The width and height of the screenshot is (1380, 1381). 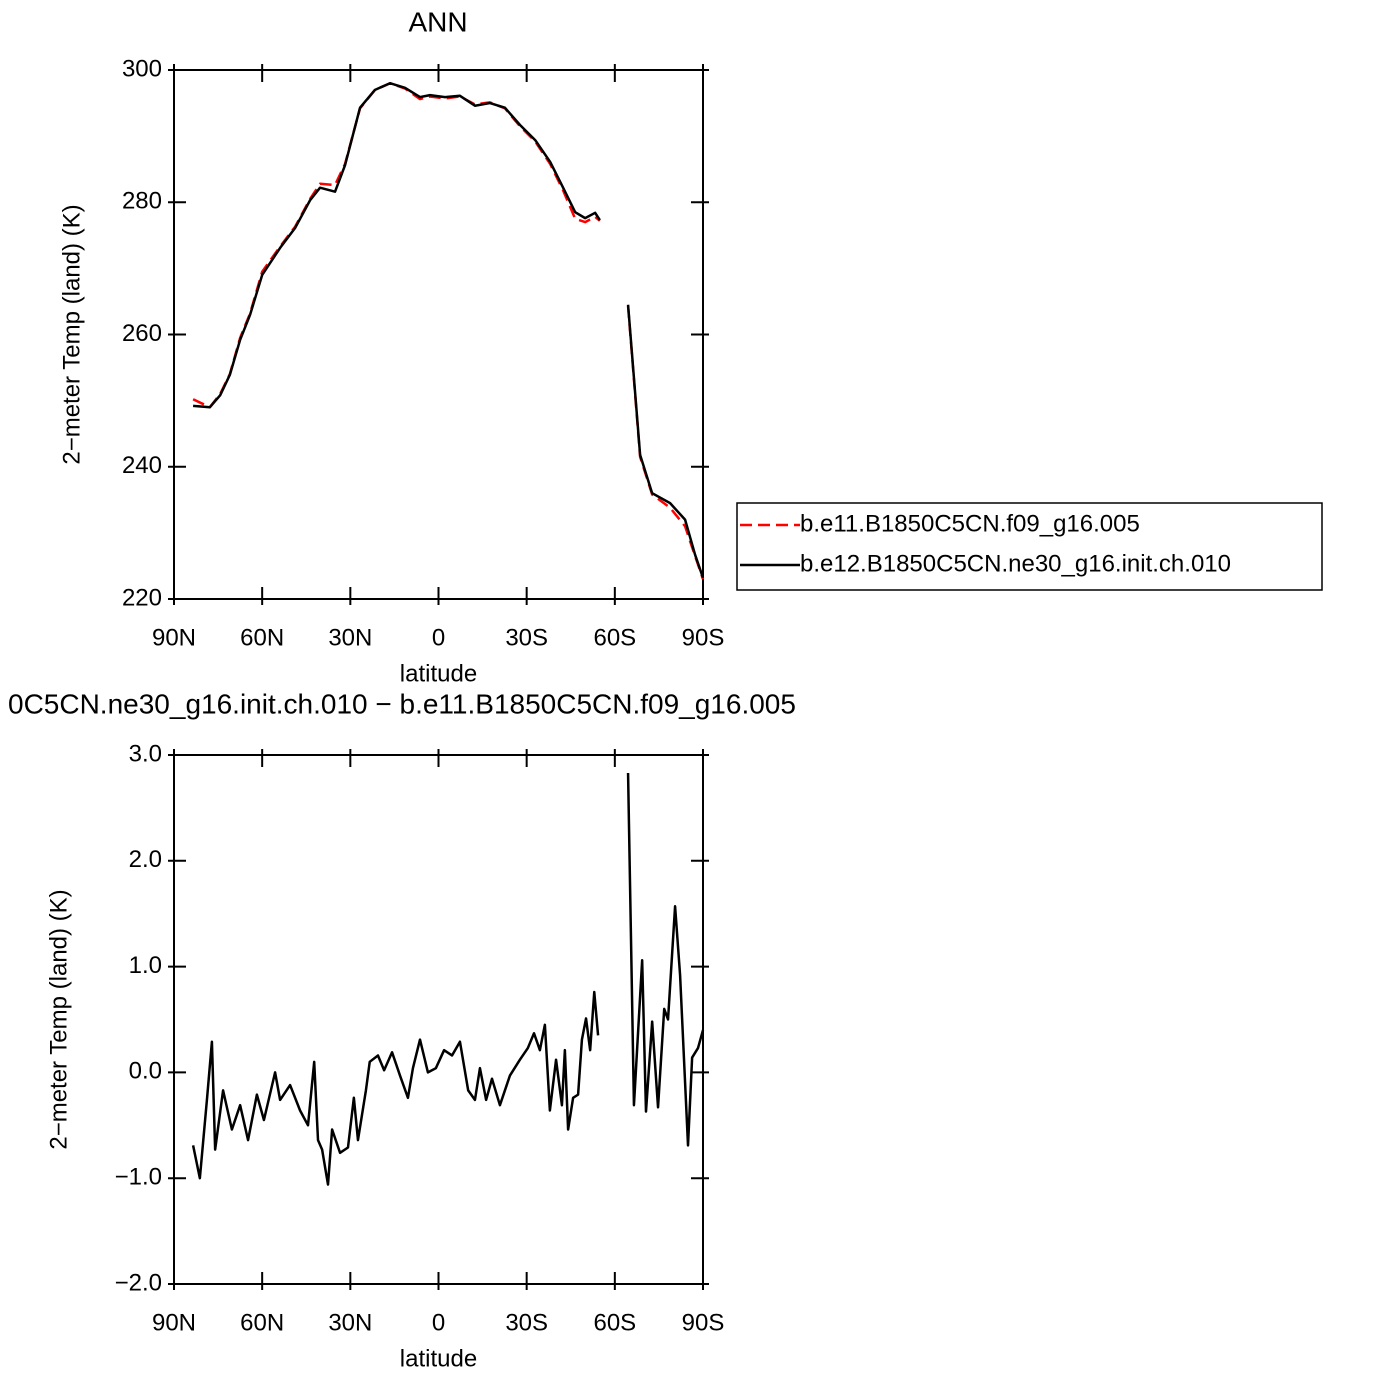 I want to click on y-tick-label: 220, so click(x=142, y=597).